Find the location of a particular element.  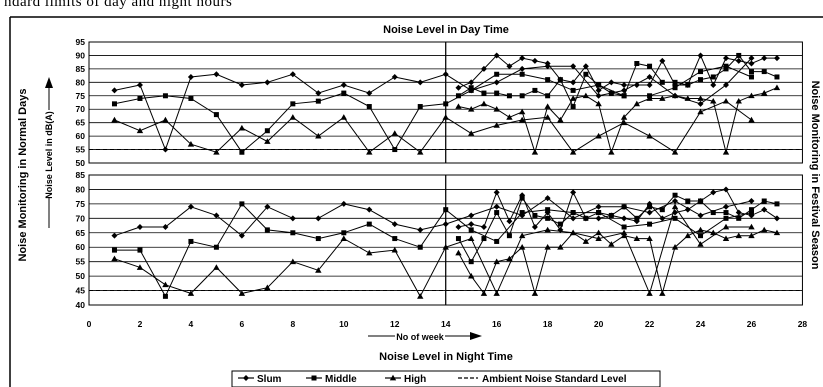

y-tick-label: 60 is located at coordinates (81, 136).